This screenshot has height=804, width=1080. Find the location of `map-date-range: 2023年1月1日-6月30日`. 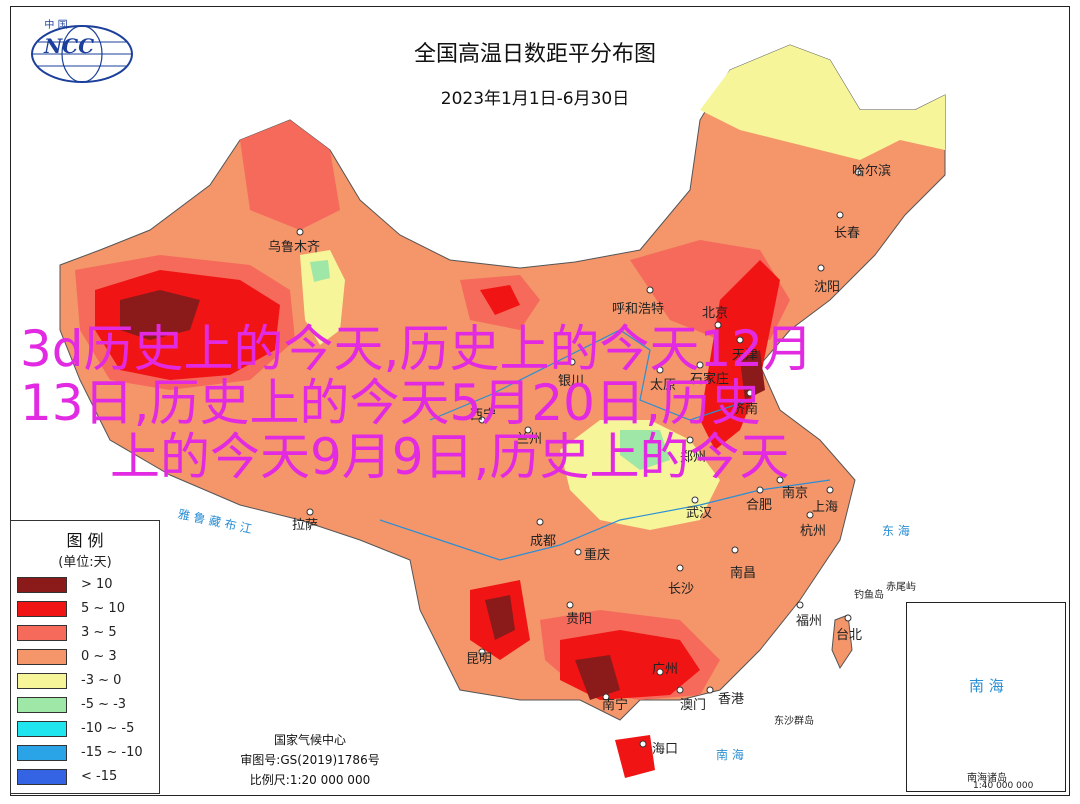

map-date-range: 2023年1月1日-6月30日 is located at coordinates (535, 99).